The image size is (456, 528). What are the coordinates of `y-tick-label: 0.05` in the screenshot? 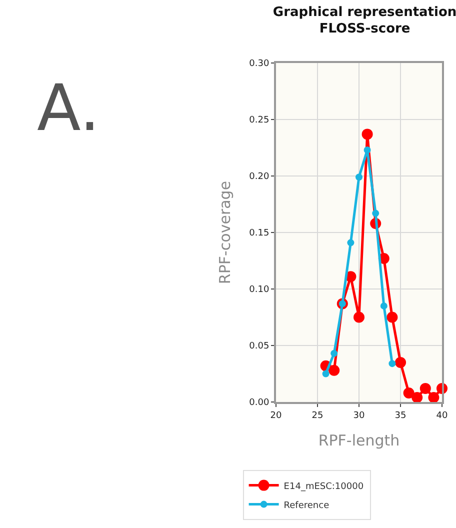 It's located at (259, 347).